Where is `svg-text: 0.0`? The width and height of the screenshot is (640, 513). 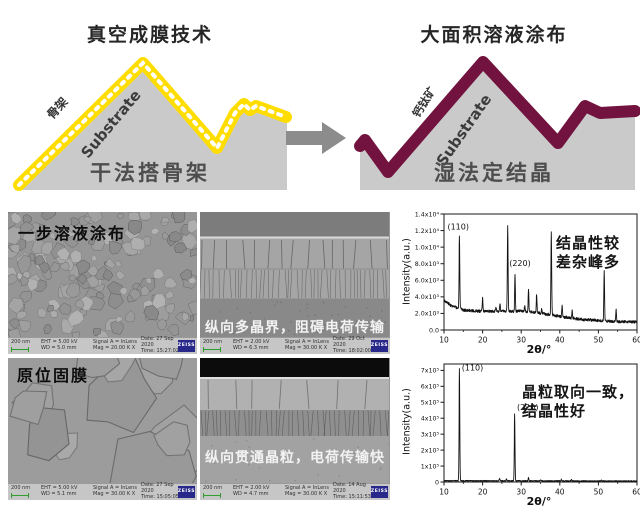
svg-text: 0.0 is located at coordinates (434, 330).